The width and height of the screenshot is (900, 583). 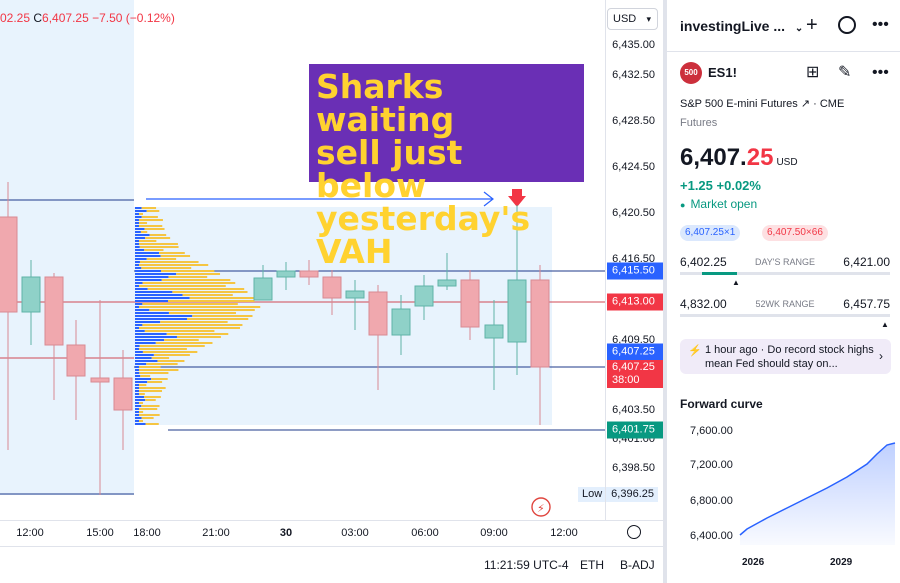 What do you see at coordinates (805, 104) in the screenshot?
I see `external-link-icon: ↗` at bounding box center [805, 104].